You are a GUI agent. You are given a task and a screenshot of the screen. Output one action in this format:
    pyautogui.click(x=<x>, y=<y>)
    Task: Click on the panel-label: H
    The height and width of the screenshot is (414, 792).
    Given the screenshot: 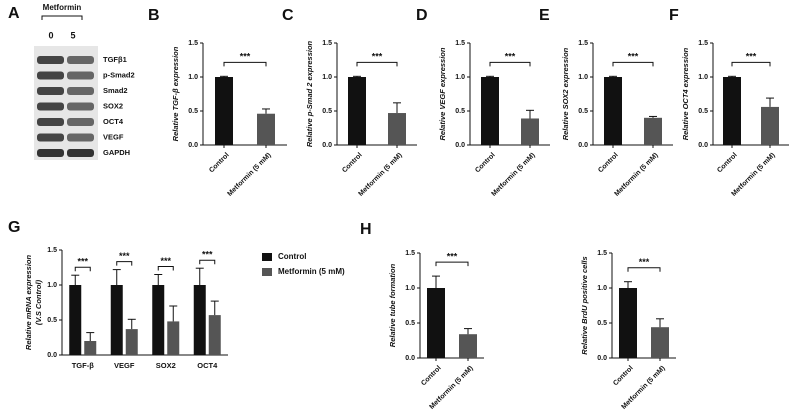 What is the action you would take?
    pyautogui.click(x=366, y=229)
    